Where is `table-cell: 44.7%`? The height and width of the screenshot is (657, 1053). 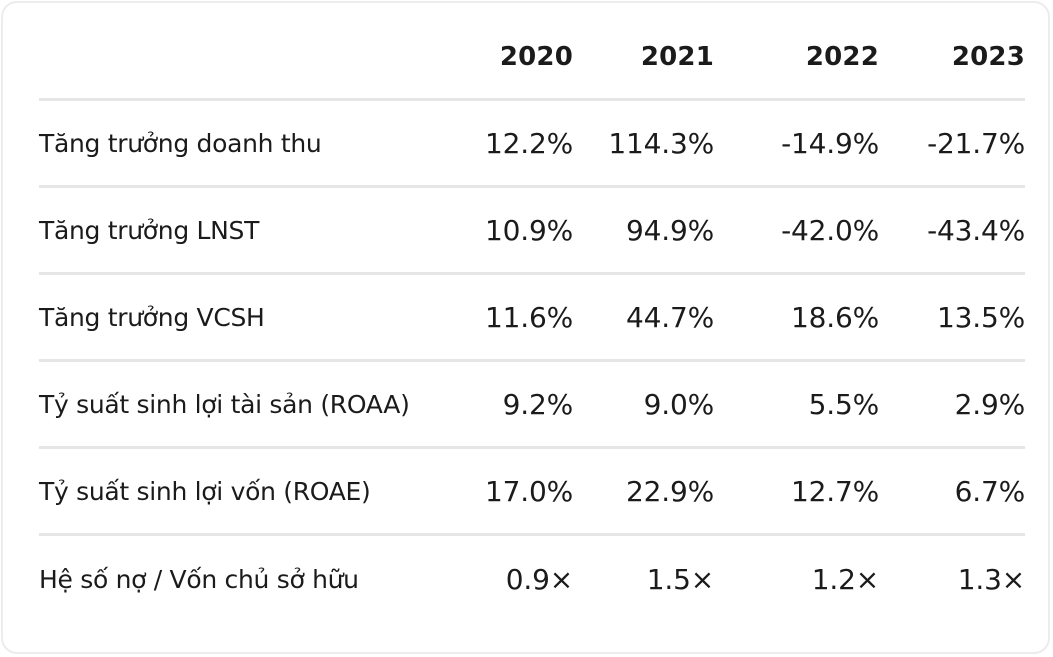 table-cell: 44.7% is located at coordinates (670, 317).